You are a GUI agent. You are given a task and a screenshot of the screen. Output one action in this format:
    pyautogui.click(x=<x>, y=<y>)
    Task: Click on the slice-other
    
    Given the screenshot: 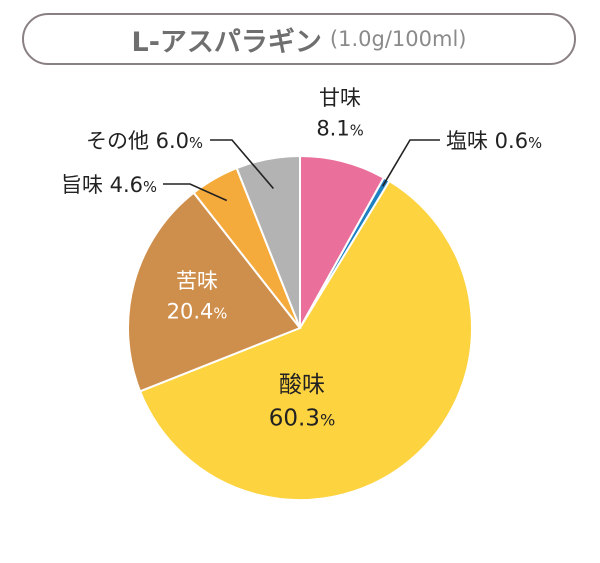 What is the action you would take?
    pyautogui.click(x=268, y=241)
    